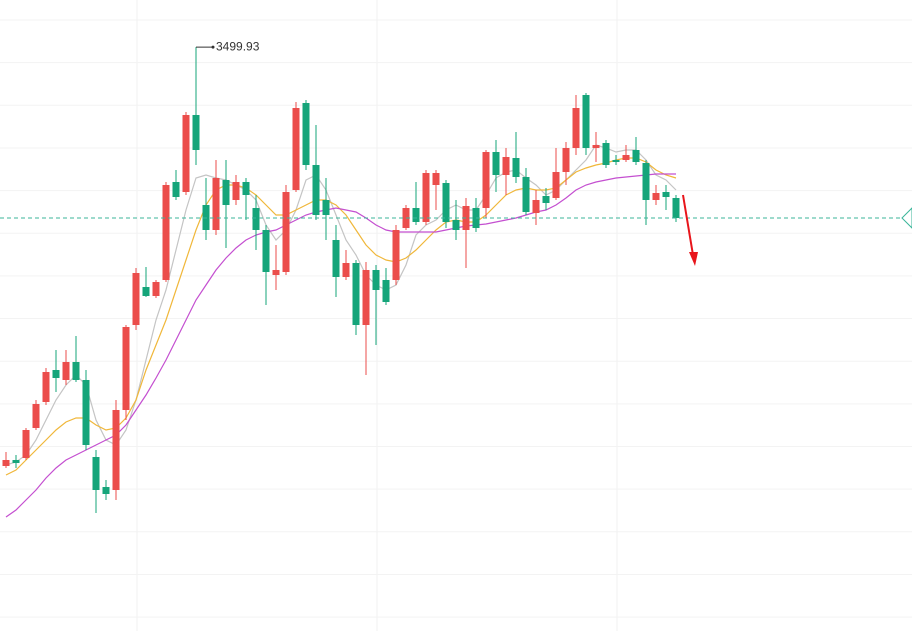 The width and height of the screenshot is (912, 631). What do you see at coordinates (693, 259) in the screenshot?
I see `arrow-head` at bounding box center [693, 259].